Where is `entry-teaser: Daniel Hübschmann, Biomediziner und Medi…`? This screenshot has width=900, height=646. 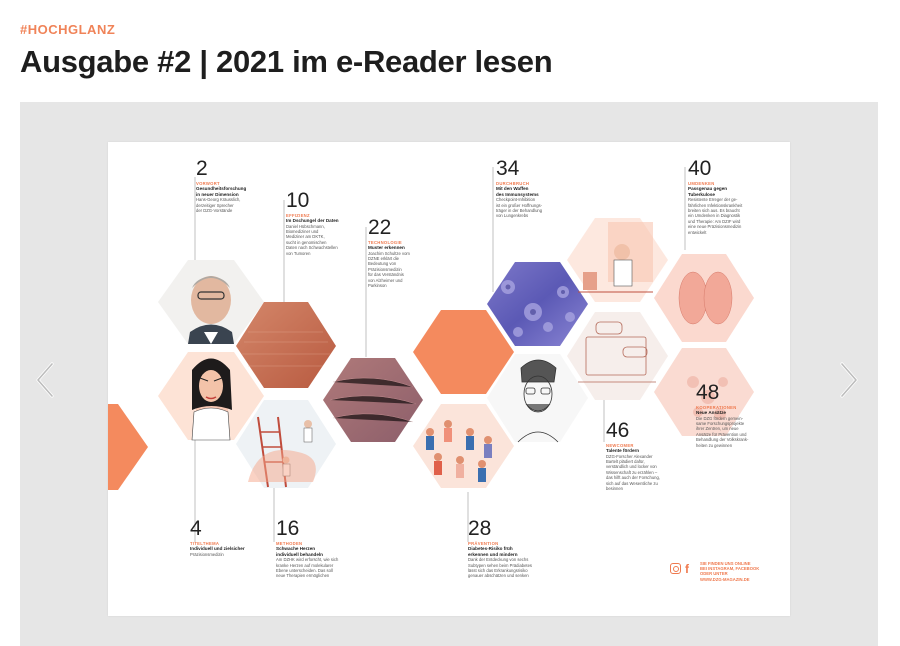 entry-teaser: Daniel Hübschmann, Biomediziner und Medi… is located at coordinates (312, 239).